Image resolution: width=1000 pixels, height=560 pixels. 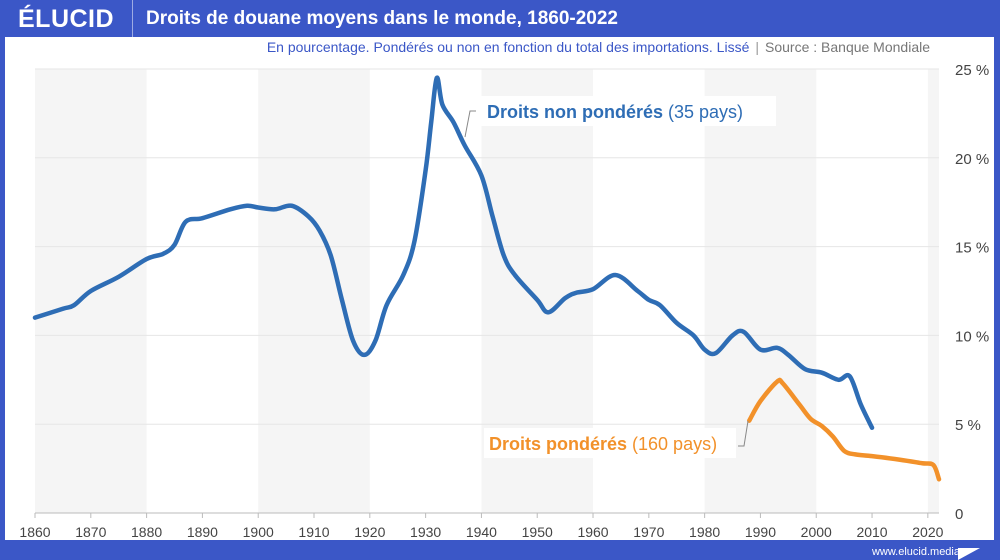 What do you see at coordinates (816, 532) in the screenshot?
I see `x-tick-label: 2000` at bounding box center [816, 532].